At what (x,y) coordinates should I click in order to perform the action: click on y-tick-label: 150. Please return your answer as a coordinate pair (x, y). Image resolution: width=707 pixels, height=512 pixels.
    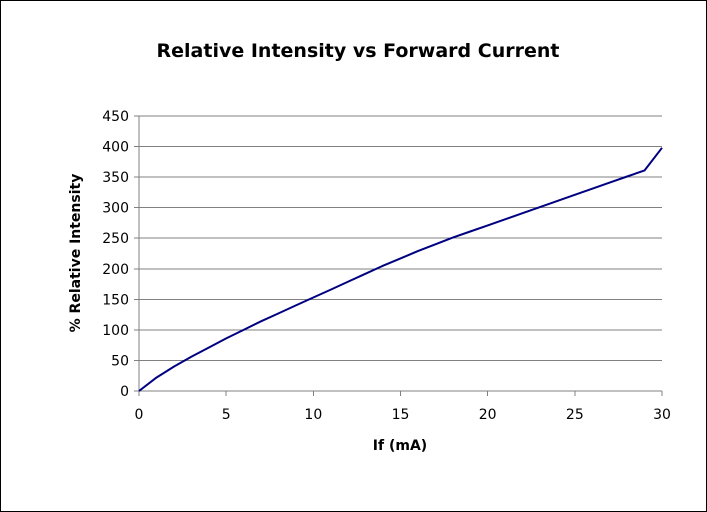
    Looking at the image, I should click on (115, 300).